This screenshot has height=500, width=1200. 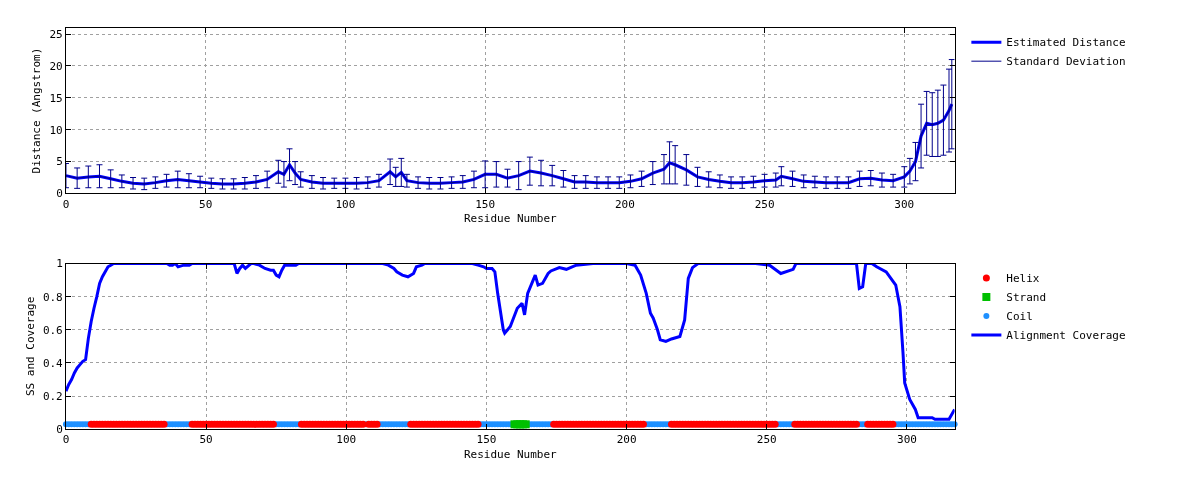 What do you see at coordinates (52, 330) in the screenshot?
I see `y-tick-label: 0.6` at bounding box center [52, 330].